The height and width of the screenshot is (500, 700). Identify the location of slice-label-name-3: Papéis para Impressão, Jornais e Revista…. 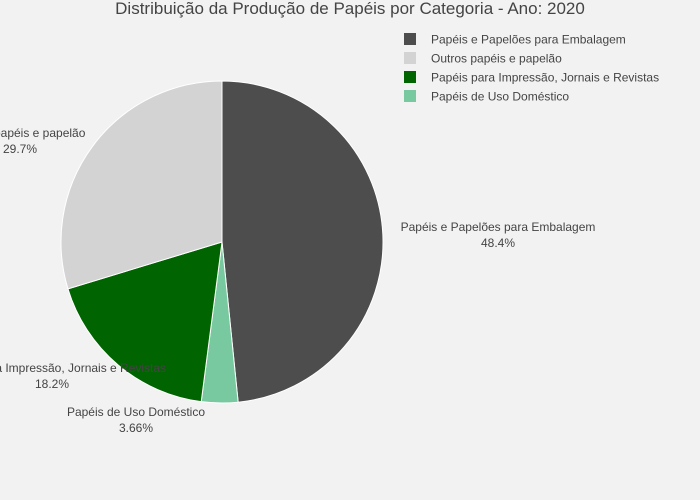
(83, 368).